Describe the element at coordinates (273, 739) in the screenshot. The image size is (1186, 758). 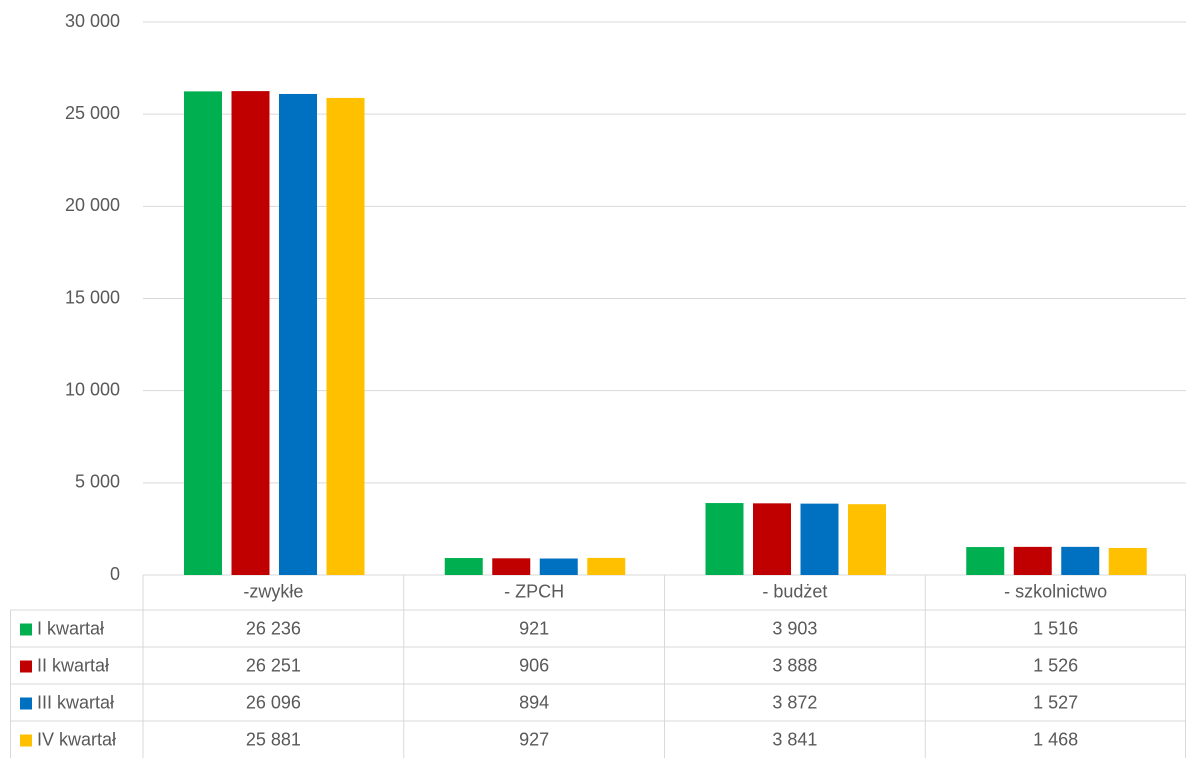
I see `table-value: 25 881` at that location.